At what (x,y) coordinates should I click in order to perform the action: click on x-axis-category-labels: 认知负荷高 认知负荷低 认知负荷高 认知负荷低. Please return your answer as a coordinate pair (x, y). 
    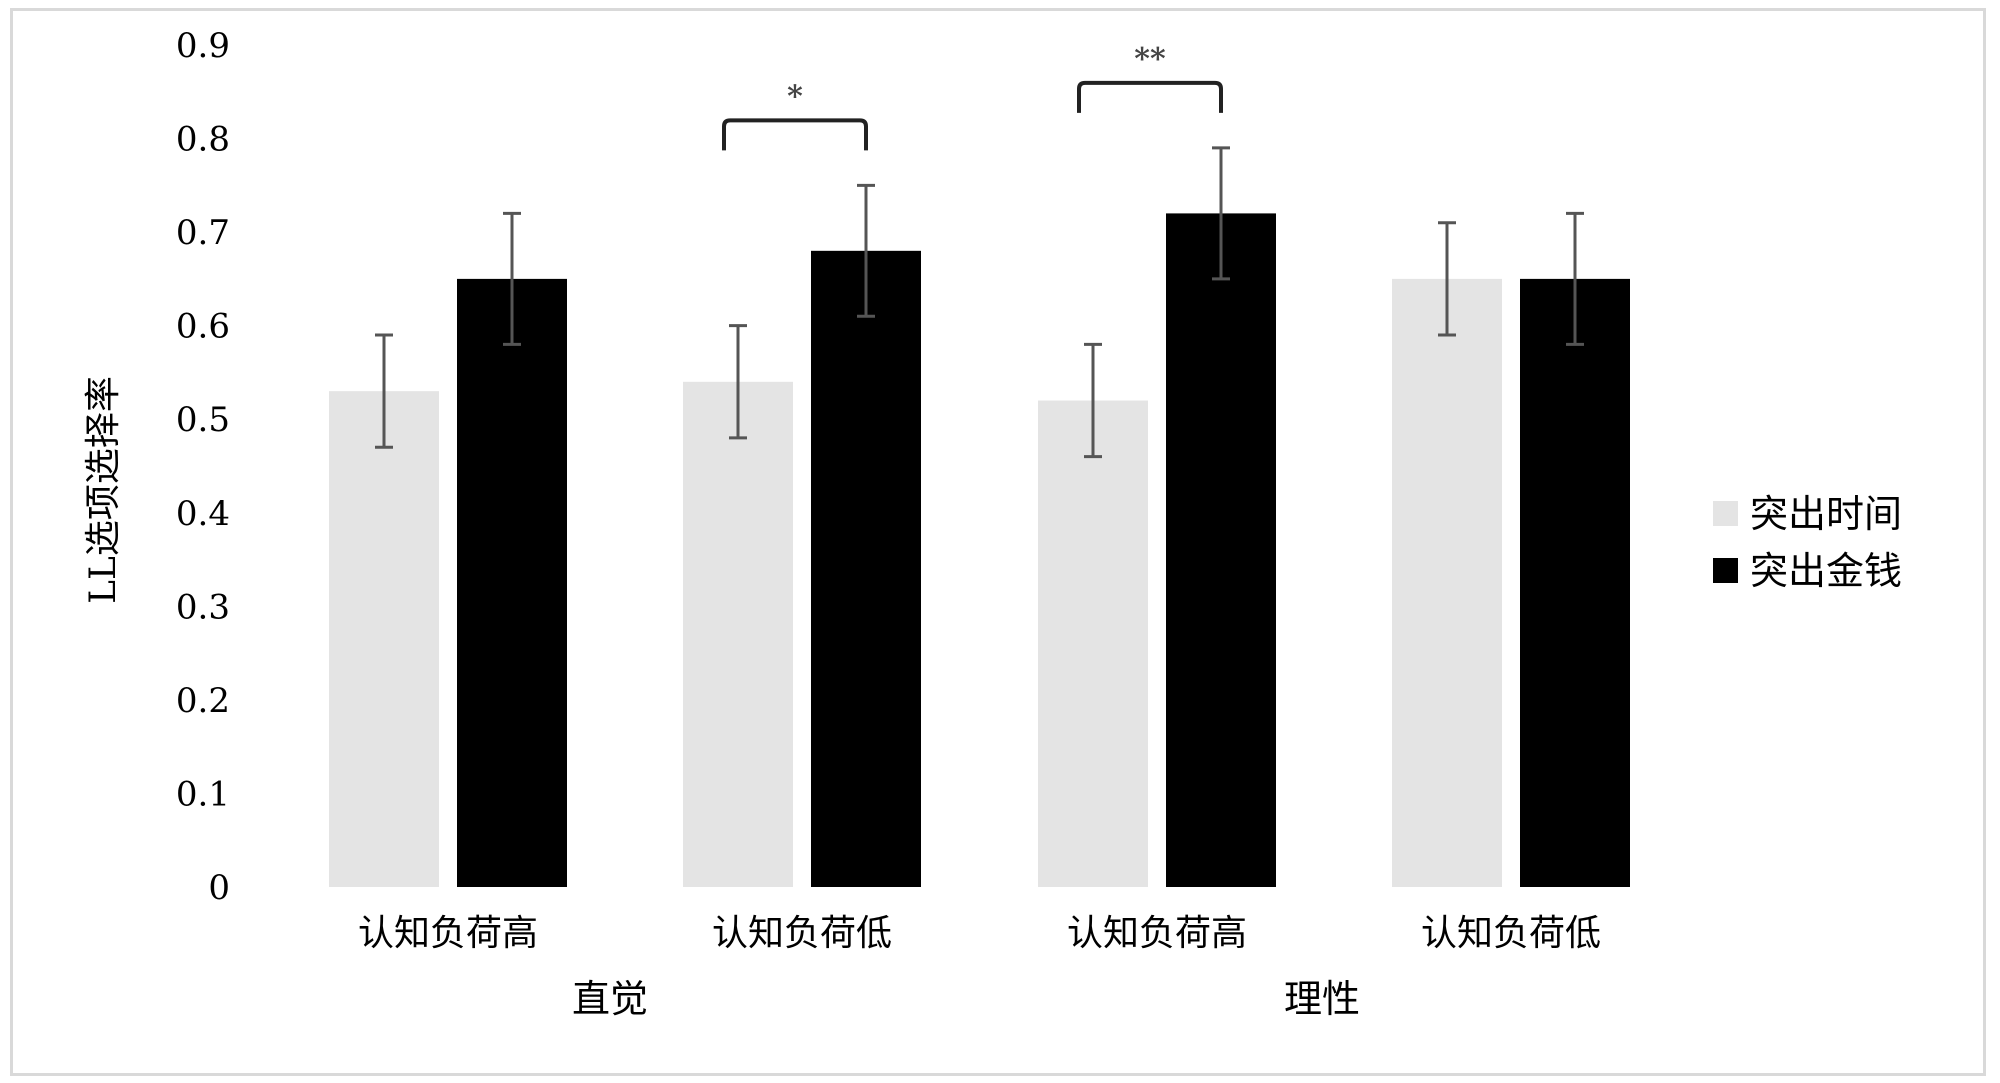
    Looking at the image, I should click on (979, 933).